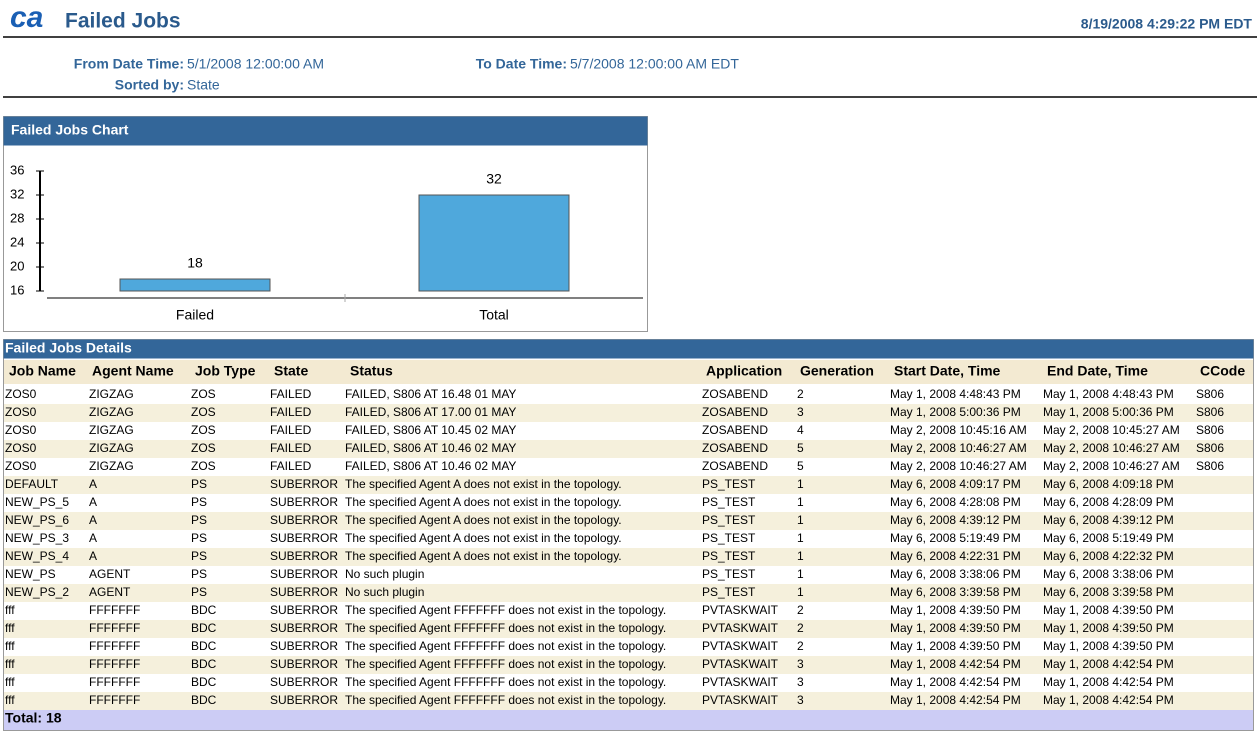 The image size is (1257, 739). Describe the element at coordinates (955, 574) in the screenshot. I see `cell: May 6, 2008 3:38:06 PM` at that location.